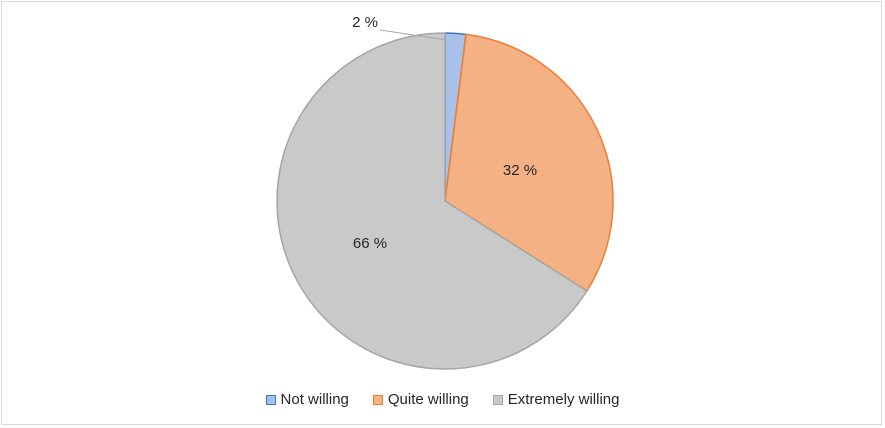  Describe the element at coordinates (520, 170) in the screenshot. I see `data-label-quite-willing: 32 %` at that location.